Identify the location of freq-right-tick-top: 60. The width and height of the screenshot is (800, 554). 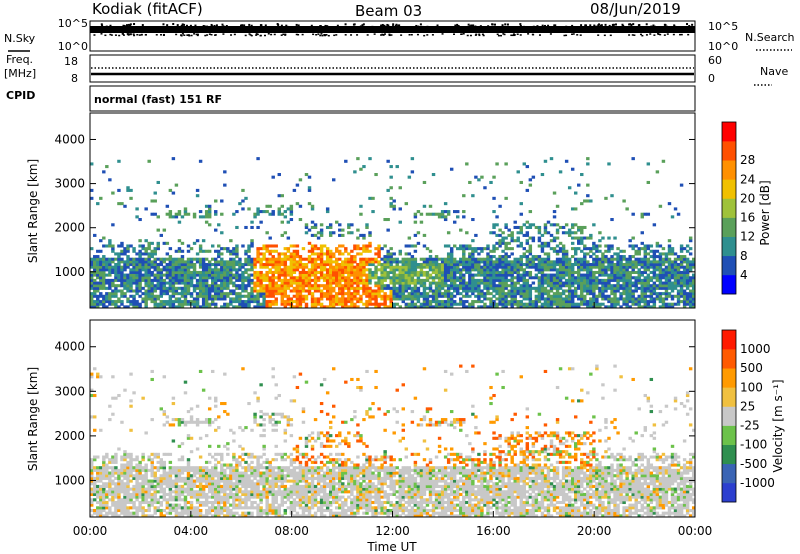
(715, 60).